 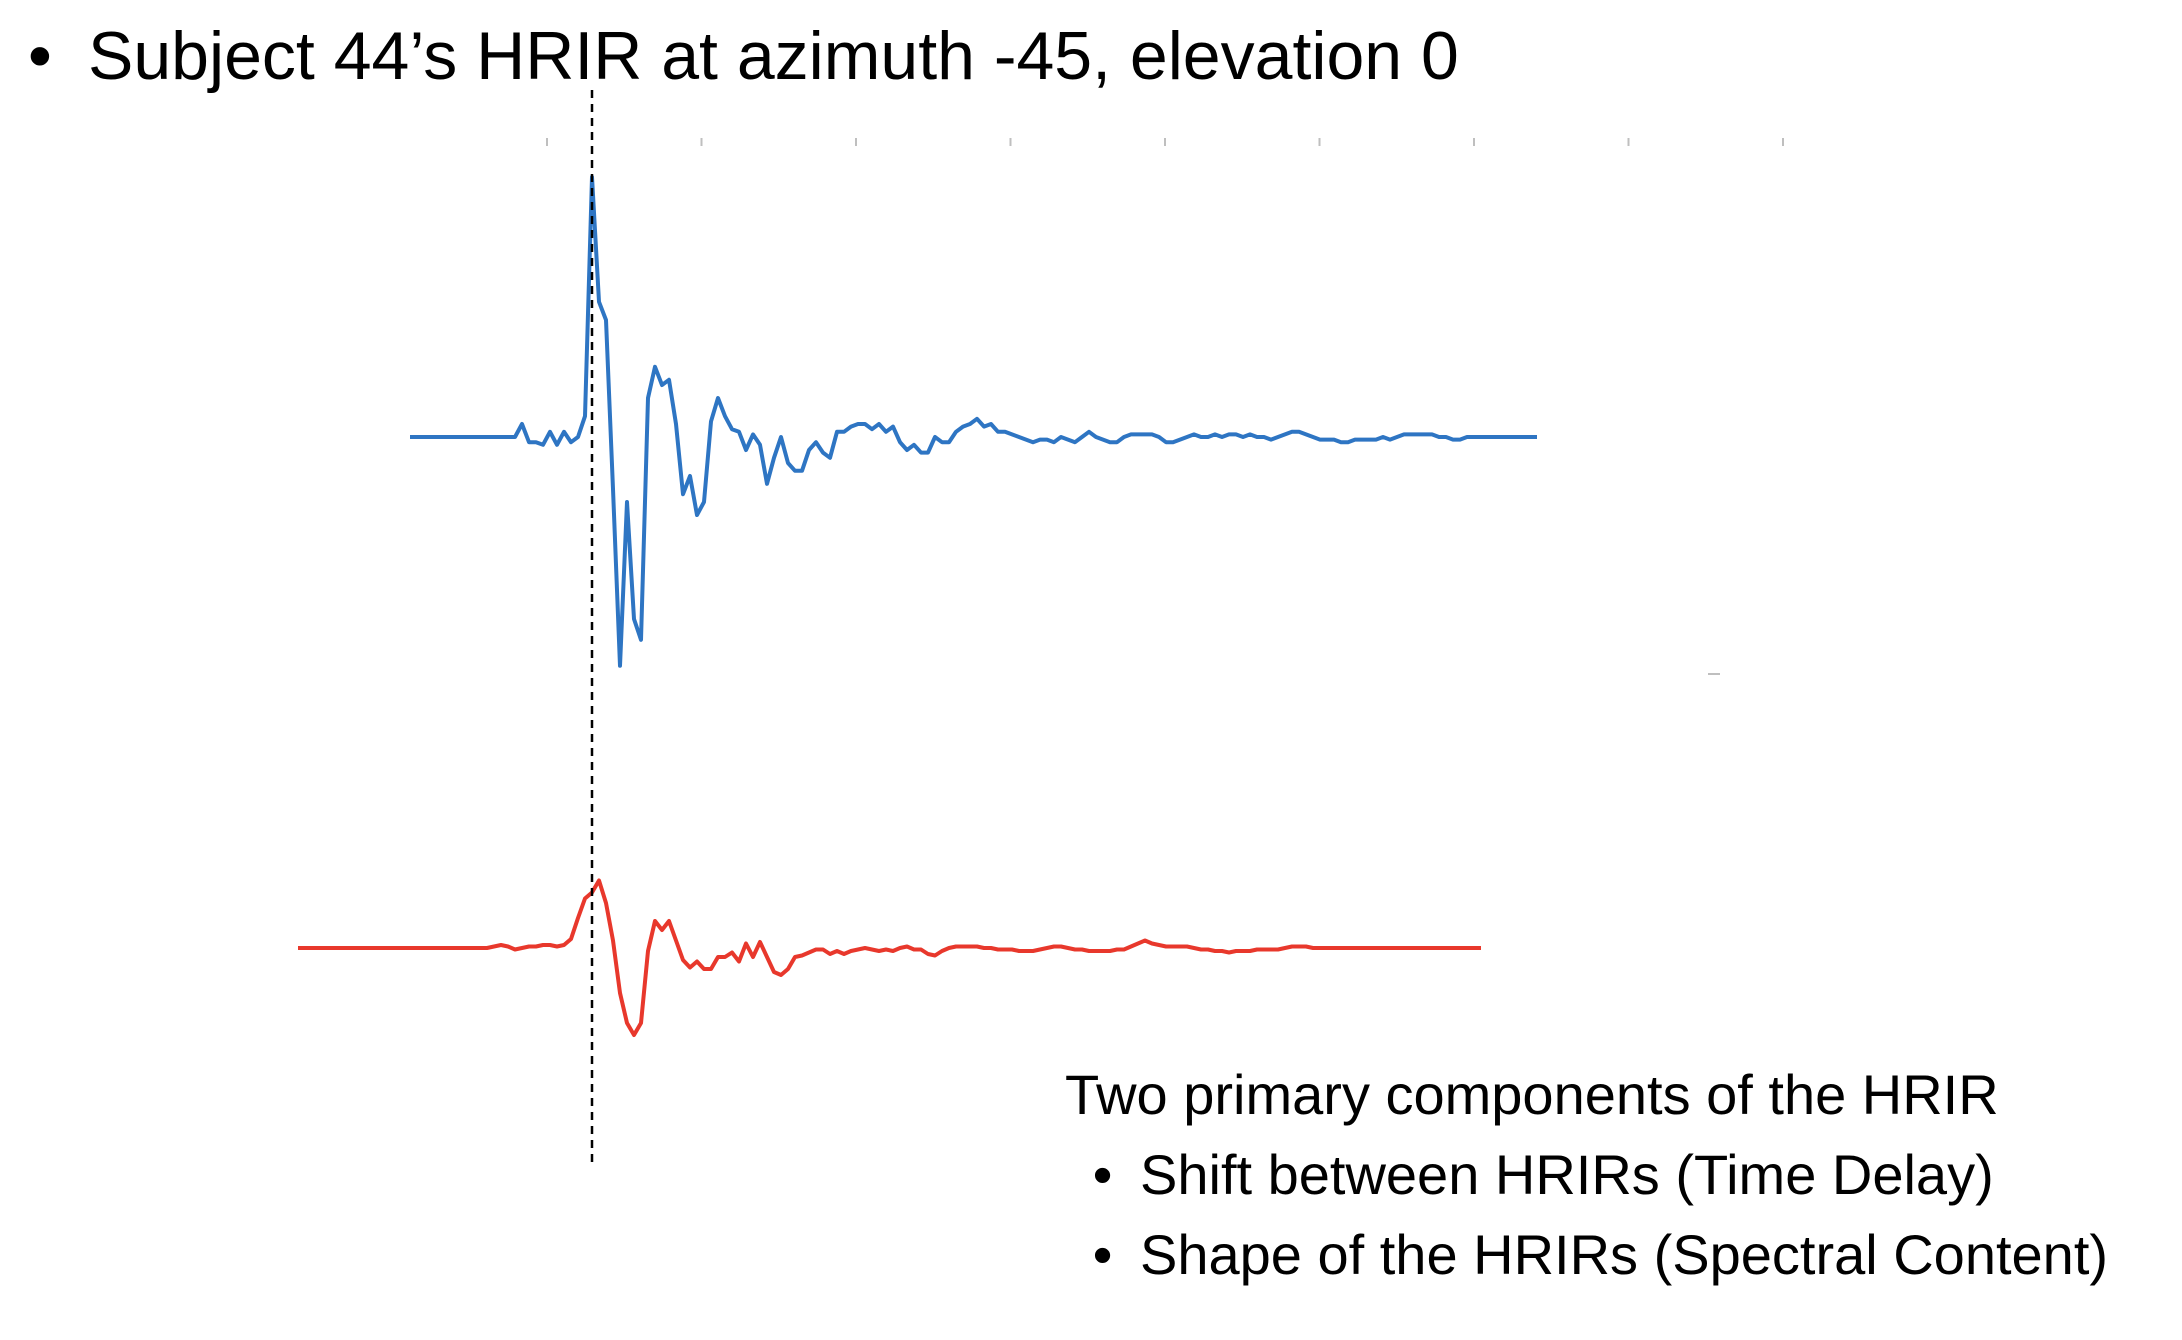 I want to click on notes-item-text: Shape of the HRIRs (Spectral Content), so click(x=1624, y=1254).